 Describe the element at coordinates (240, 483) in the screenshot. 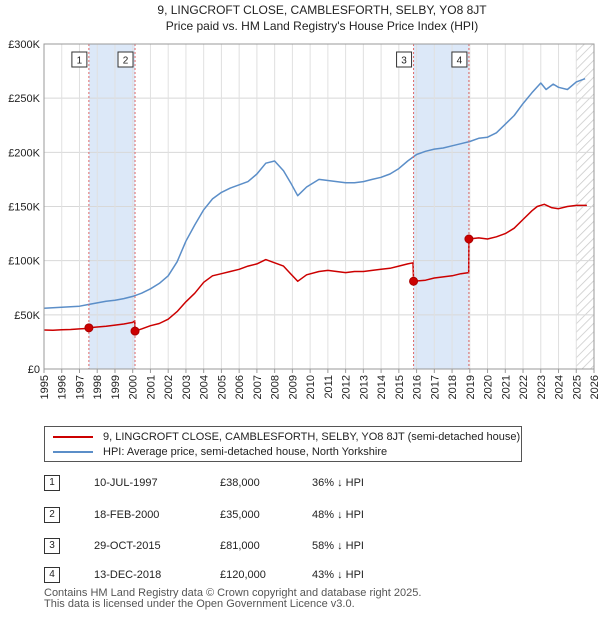

I see `transaction-price: £38,000` at that location.